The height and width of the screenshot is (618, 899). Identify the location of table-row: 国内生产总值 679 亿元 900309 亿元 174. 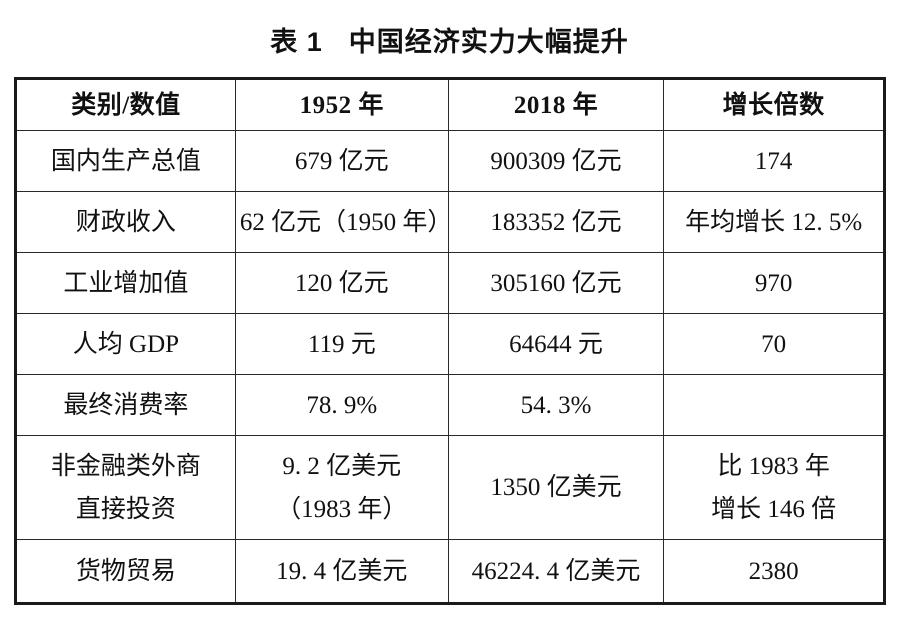
(450, 161).